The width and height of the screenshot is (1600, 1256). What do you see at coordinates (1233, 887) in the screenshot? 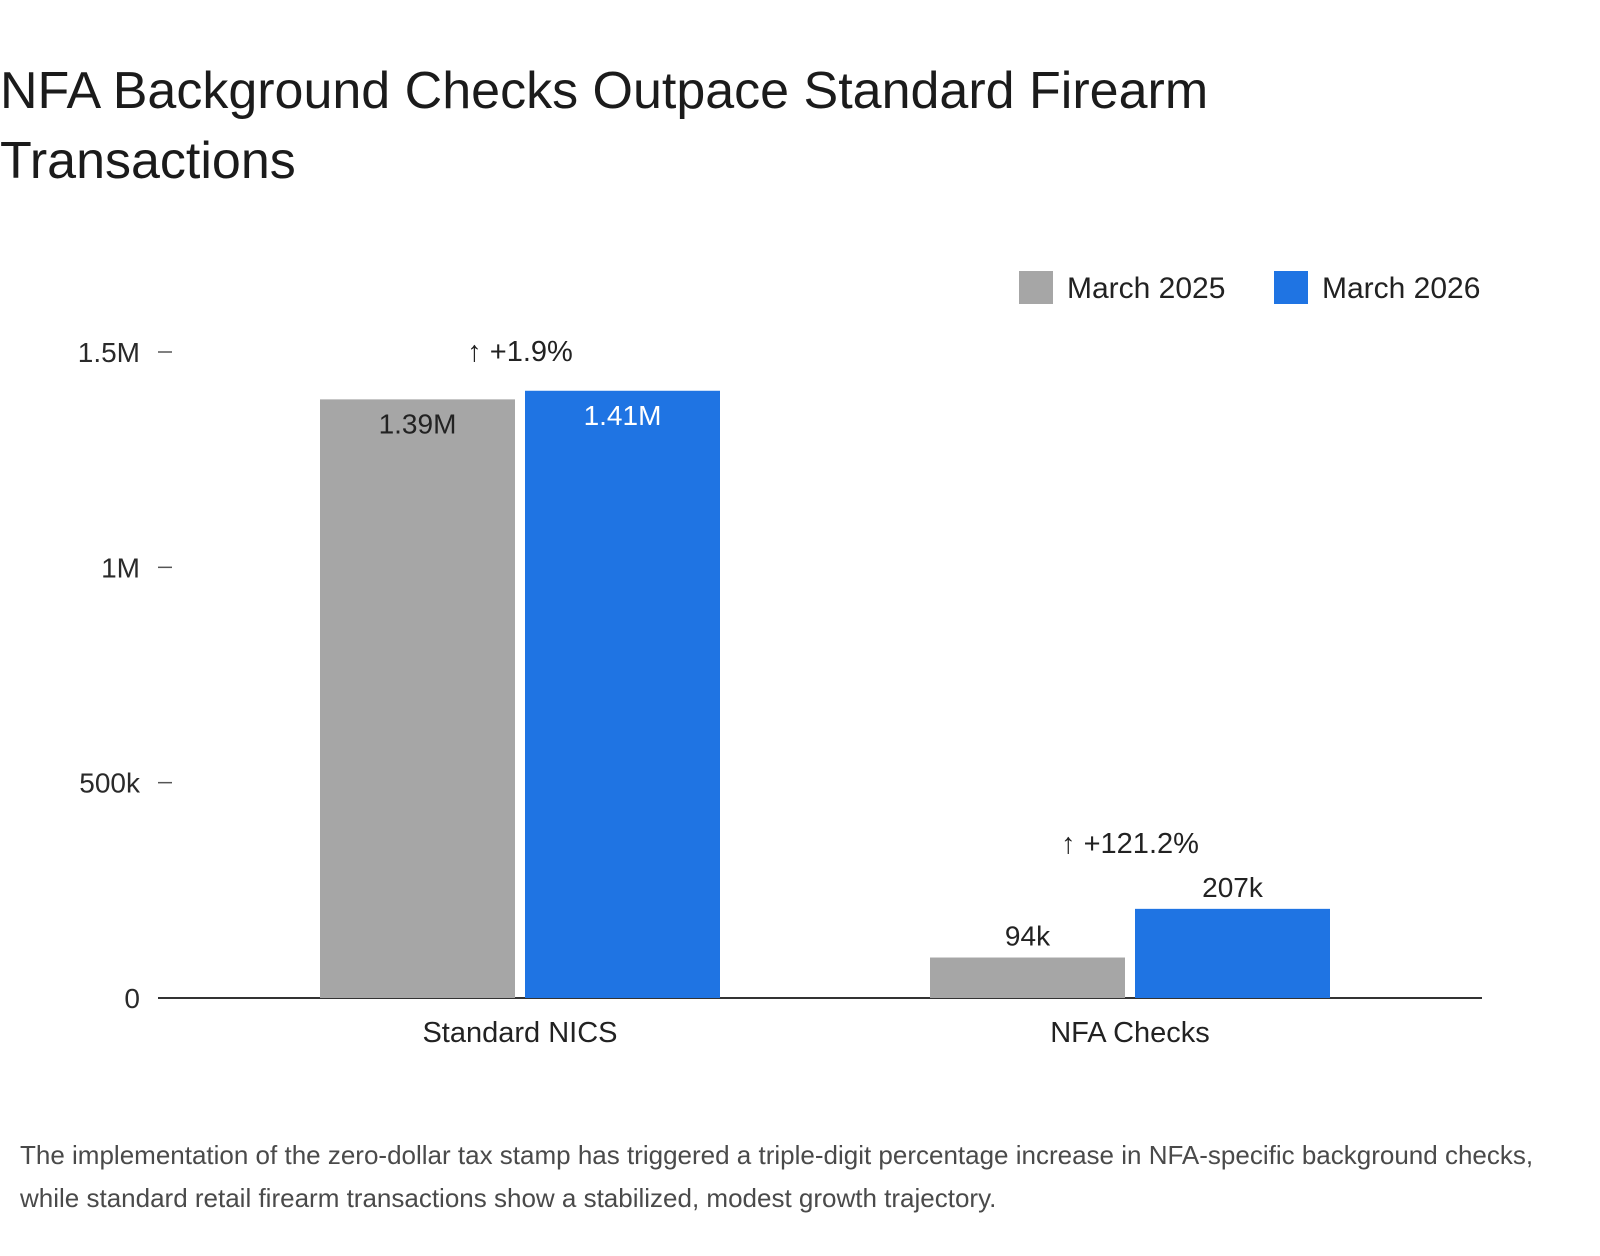
I see `data-label: 207k` at bounding box center [1233, 887].